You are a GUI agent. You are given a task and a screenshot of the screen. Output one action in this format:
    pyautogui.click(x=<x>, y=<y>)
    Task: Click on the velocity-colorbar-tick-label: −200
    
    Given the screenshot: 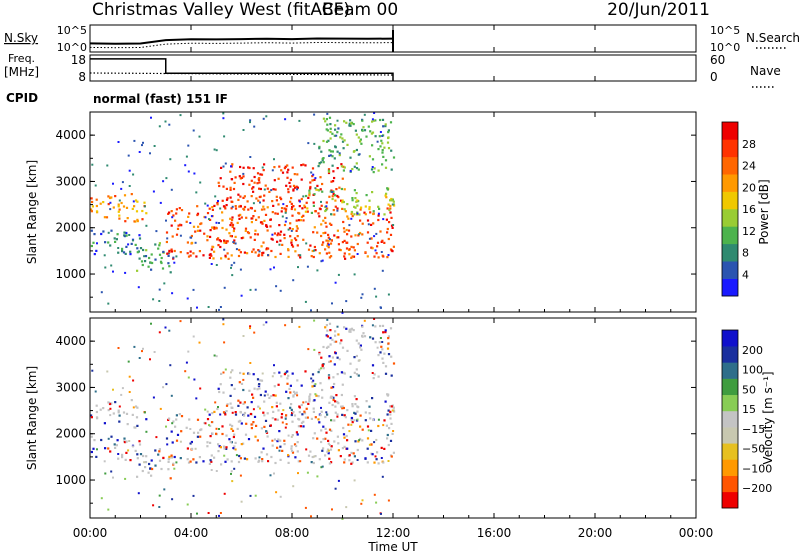 What is the action you would take?
    pyautogui.click(x=757, y=488)
    